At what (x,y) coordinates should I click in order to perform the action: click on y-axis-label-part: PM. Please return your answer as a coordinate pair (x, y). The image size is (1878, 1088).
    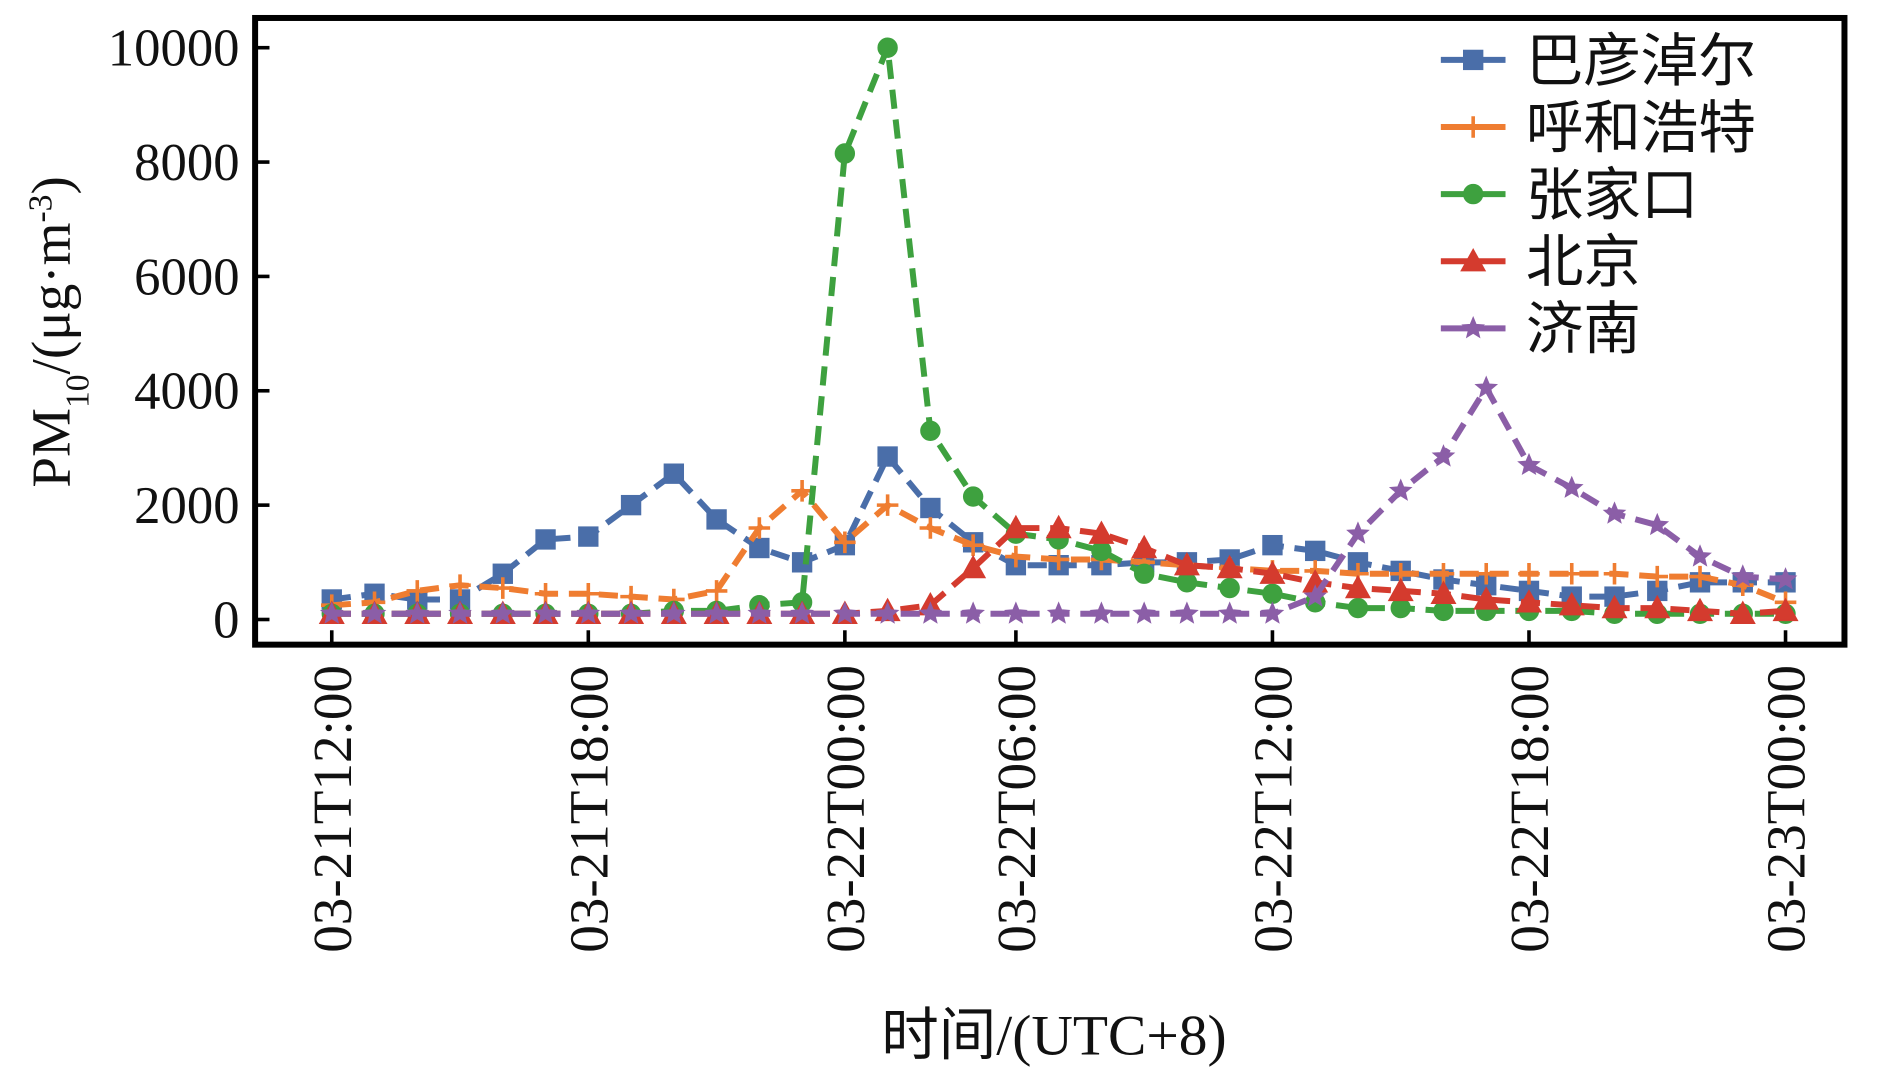
    Looking at the image, I should click on (50, 448).